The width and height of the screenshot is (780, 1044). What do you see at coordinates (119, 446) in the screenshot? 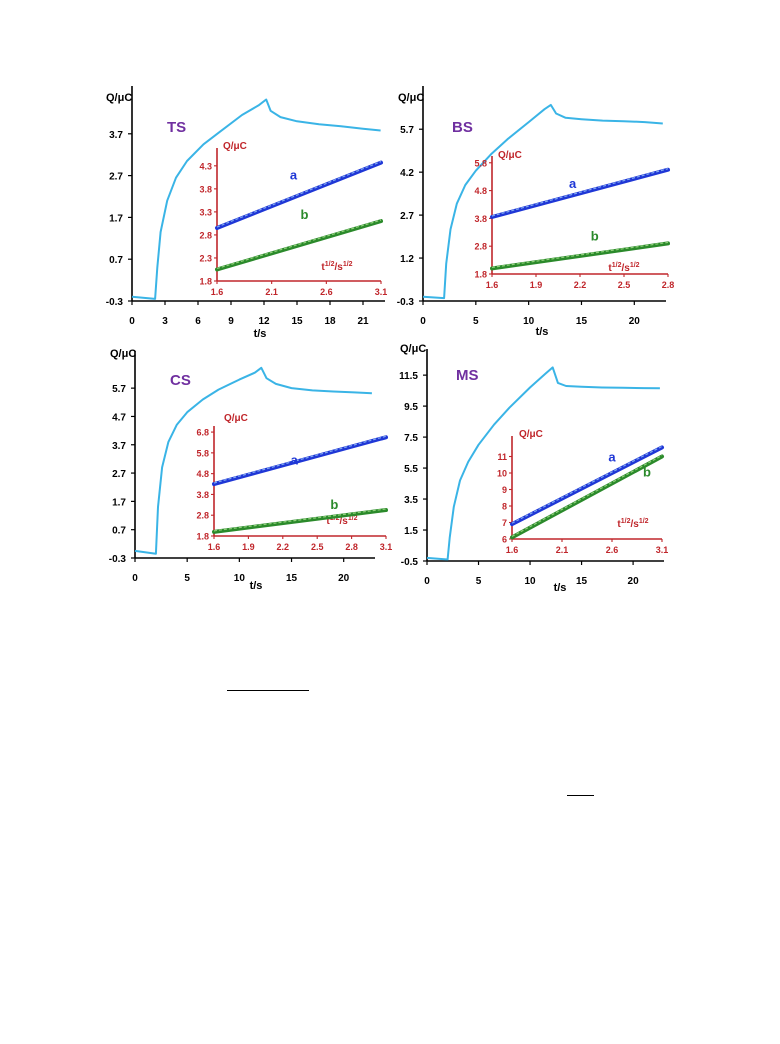
I see `main-y-tick-label: 3.7` at bounding box center [119, 446].